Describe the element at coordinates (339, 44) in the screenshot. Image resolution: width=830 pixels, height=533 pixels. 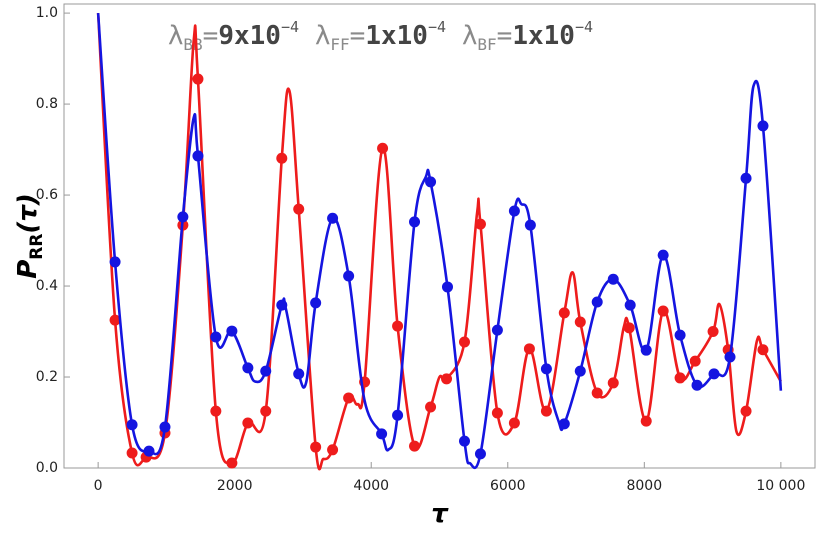
I see `ann-sub: FF` at that location.